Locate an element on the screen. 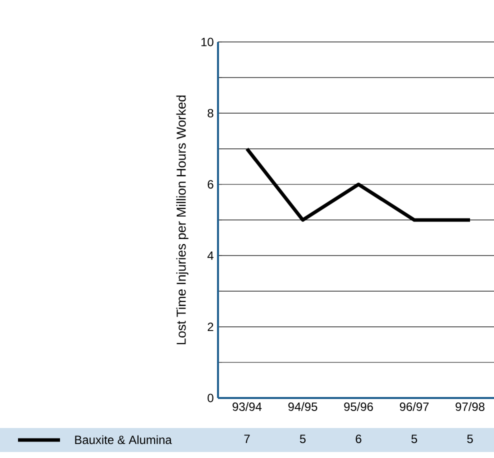 The width and height of the screenshot is (494, 458). y-tick-label: 4 is located at coordinates (210, 255).